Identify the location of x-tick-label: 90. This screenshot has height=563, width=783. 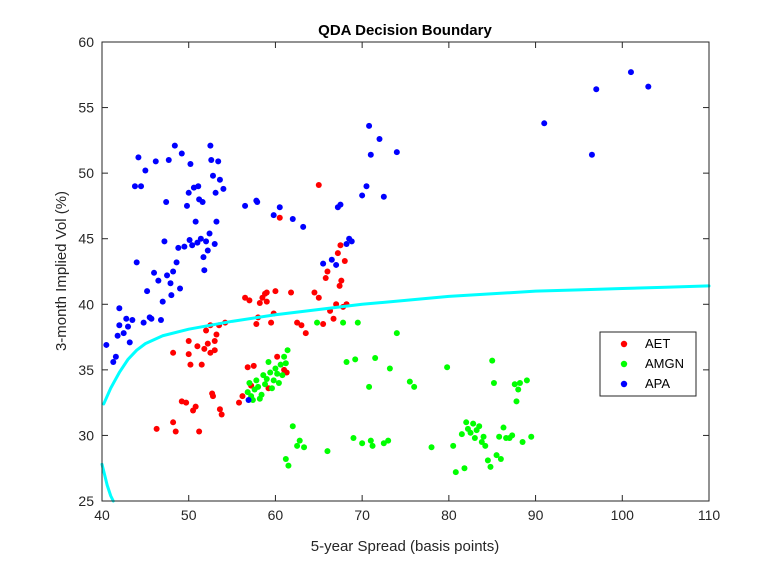
(536, 515).